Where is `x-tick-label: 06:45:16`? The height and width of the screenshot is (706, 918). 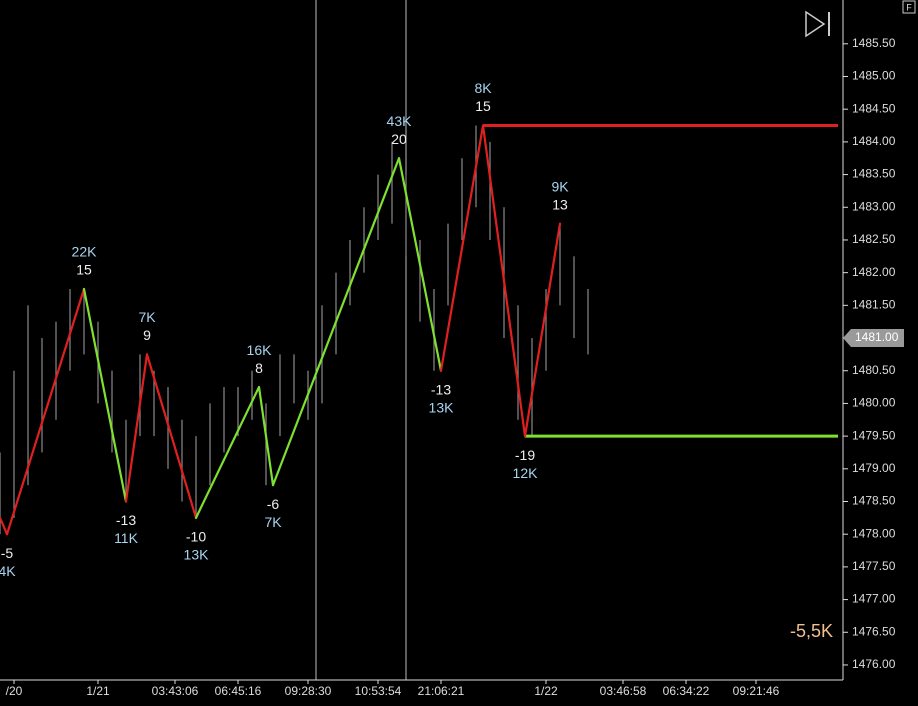
x-tick-label: 06:45:16 is located at coordinates (238, 691).